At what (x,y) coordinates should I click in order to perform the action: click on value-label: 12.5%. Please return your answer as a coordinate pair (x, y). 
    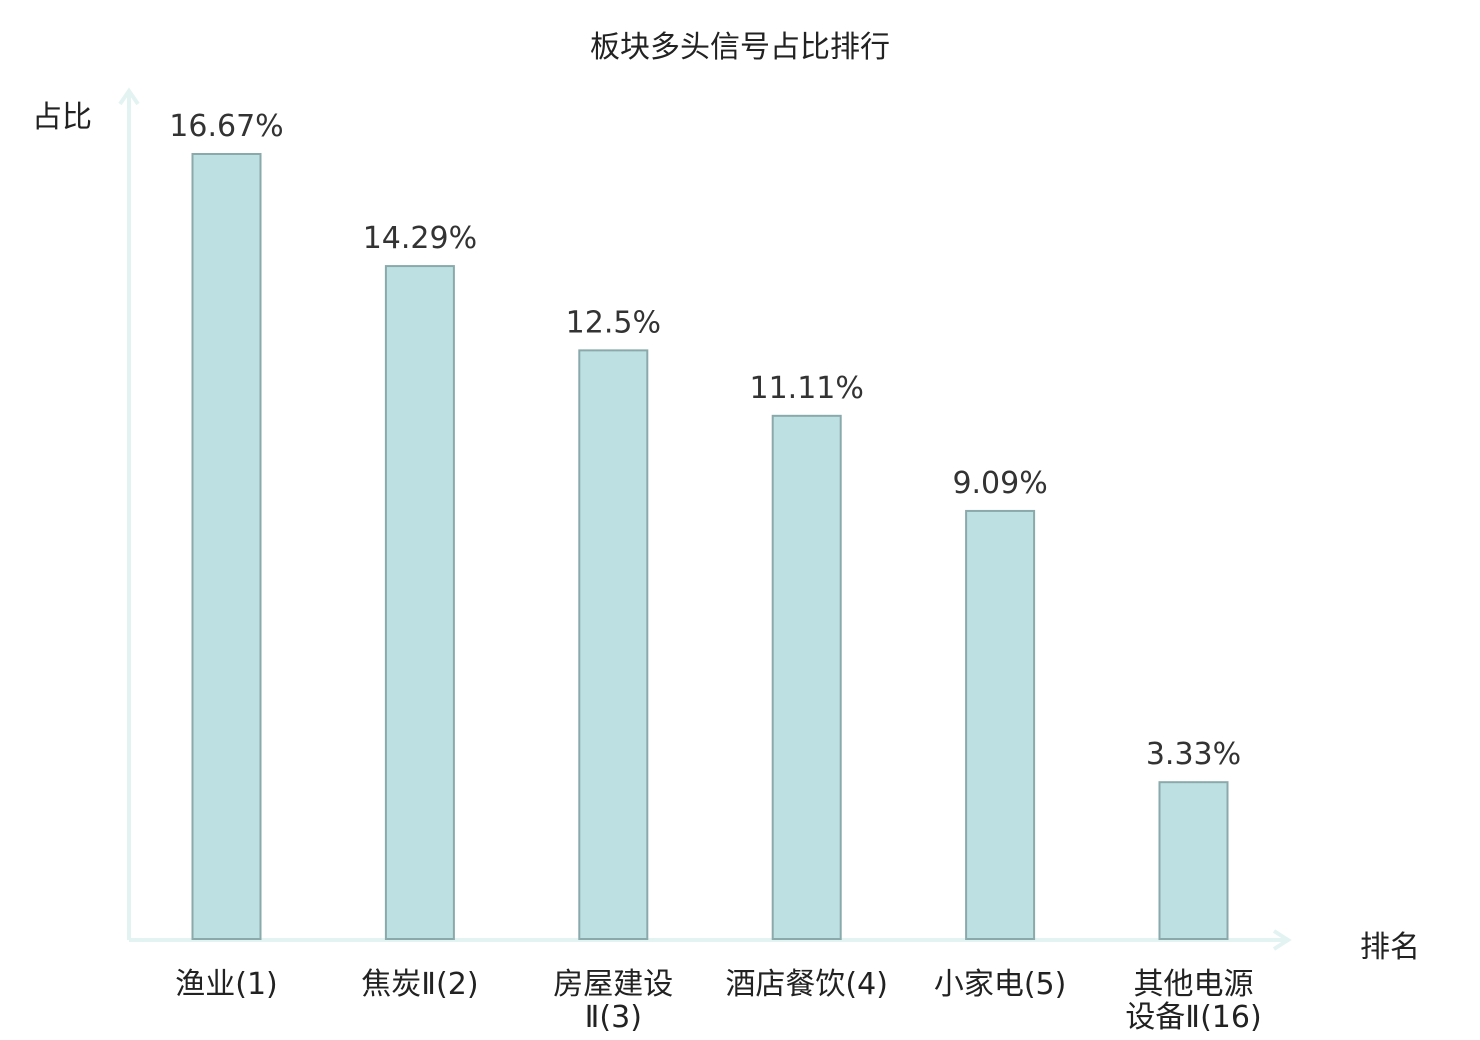
    Looking at the image, I should click on (613, 322).